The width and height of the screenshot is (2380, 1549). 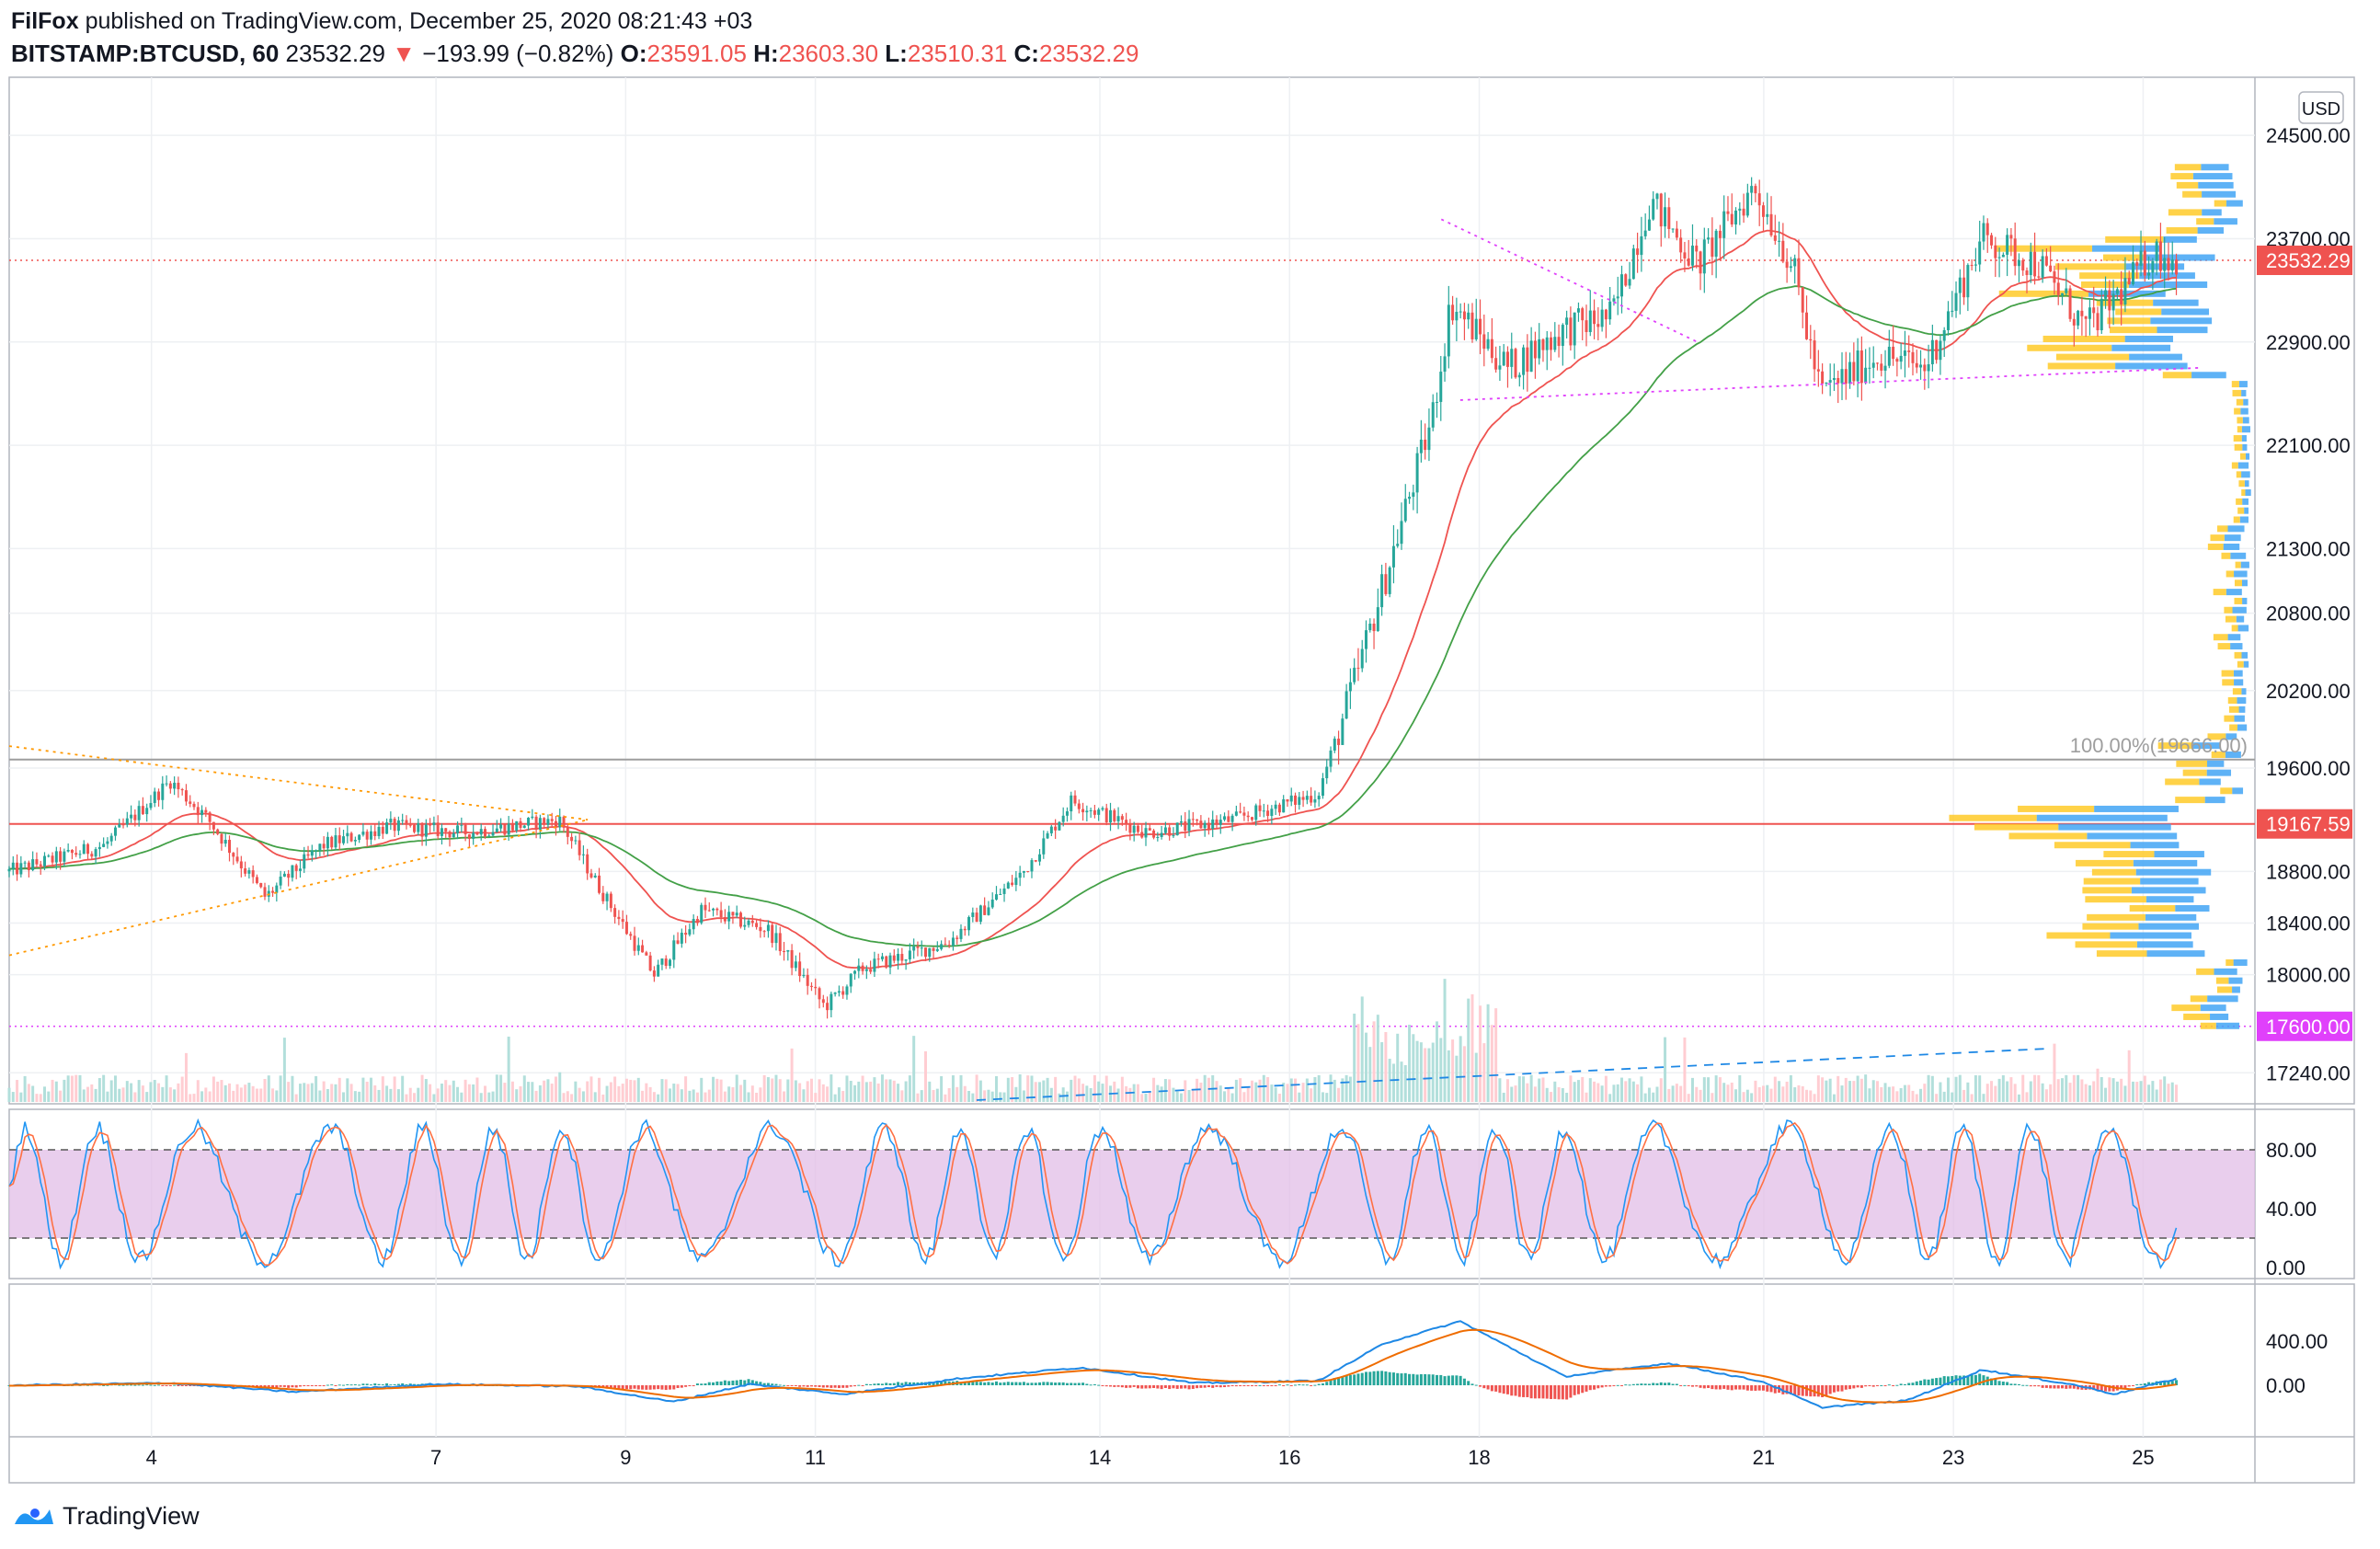 What do you see at coordinates (2308, 692) in the screenshot?
I see `price-tick-label: 20200.00` at bounding box center [2308, 692].